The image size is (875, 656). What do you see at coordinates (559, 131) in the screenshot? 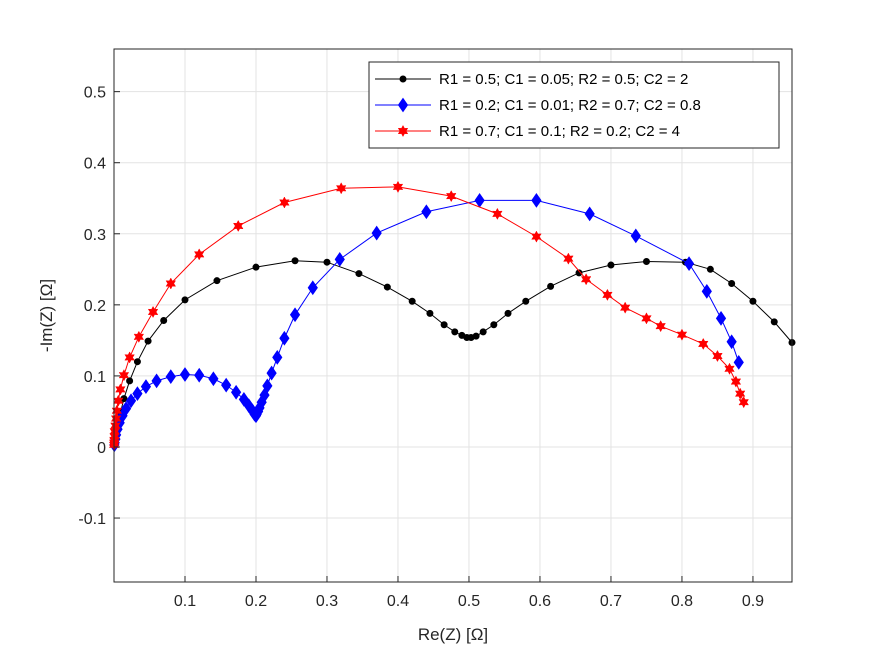
I see `legend-label: R1 = 0.7; C1 = 0.1; R2 = 0.2; C2 = 4` at bounding box center [559, 131].